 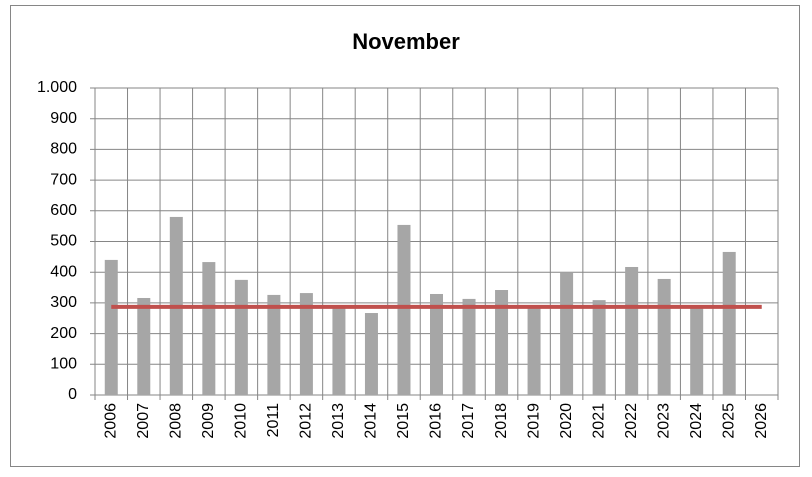 What do you see at coordinates (566, 421) in the screenshot?
I see `x-tick-label: 2020` at bounding box center [566, 421].